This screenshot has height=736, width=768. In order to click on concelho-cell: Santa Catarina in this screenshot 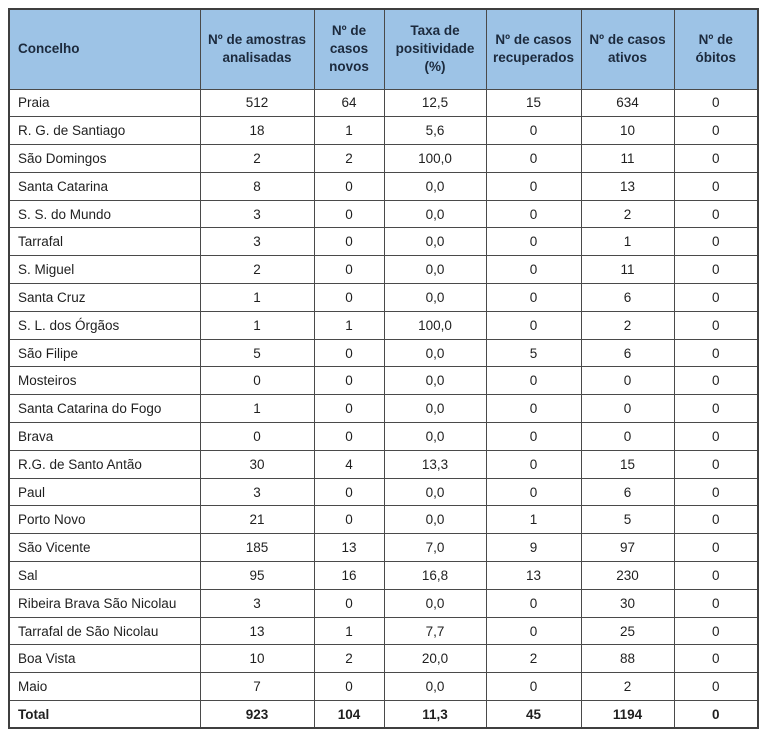, I will do `click(104, 186)`.